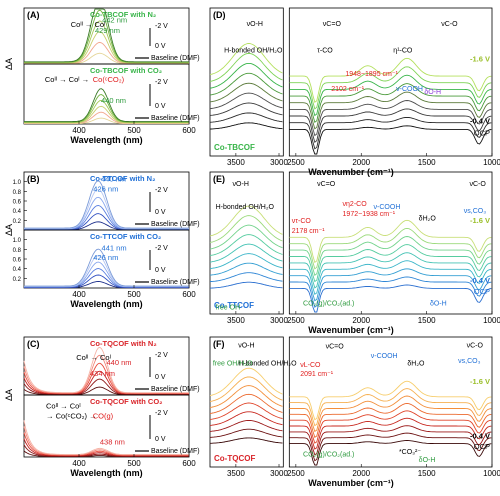 This screenshot has height=496, width=500. What do you see at coordinates (317, 374) in the screenshot?
I see `ir-annotation: 2091 cm⁻¹` at bounding box center [317, 374].